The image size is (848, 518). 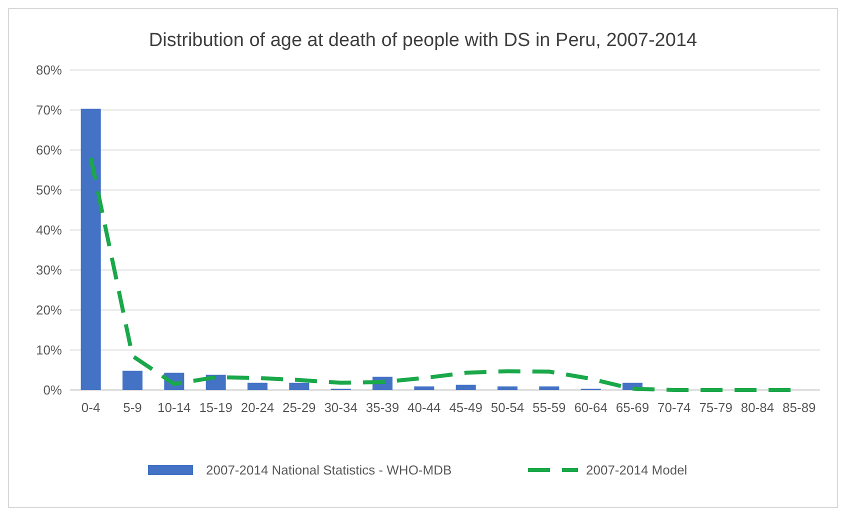 What do you see at coordinates (465, 407) in the screenshot?
I see `x-tick-label: 45-49` at bounding box center [465, 407].